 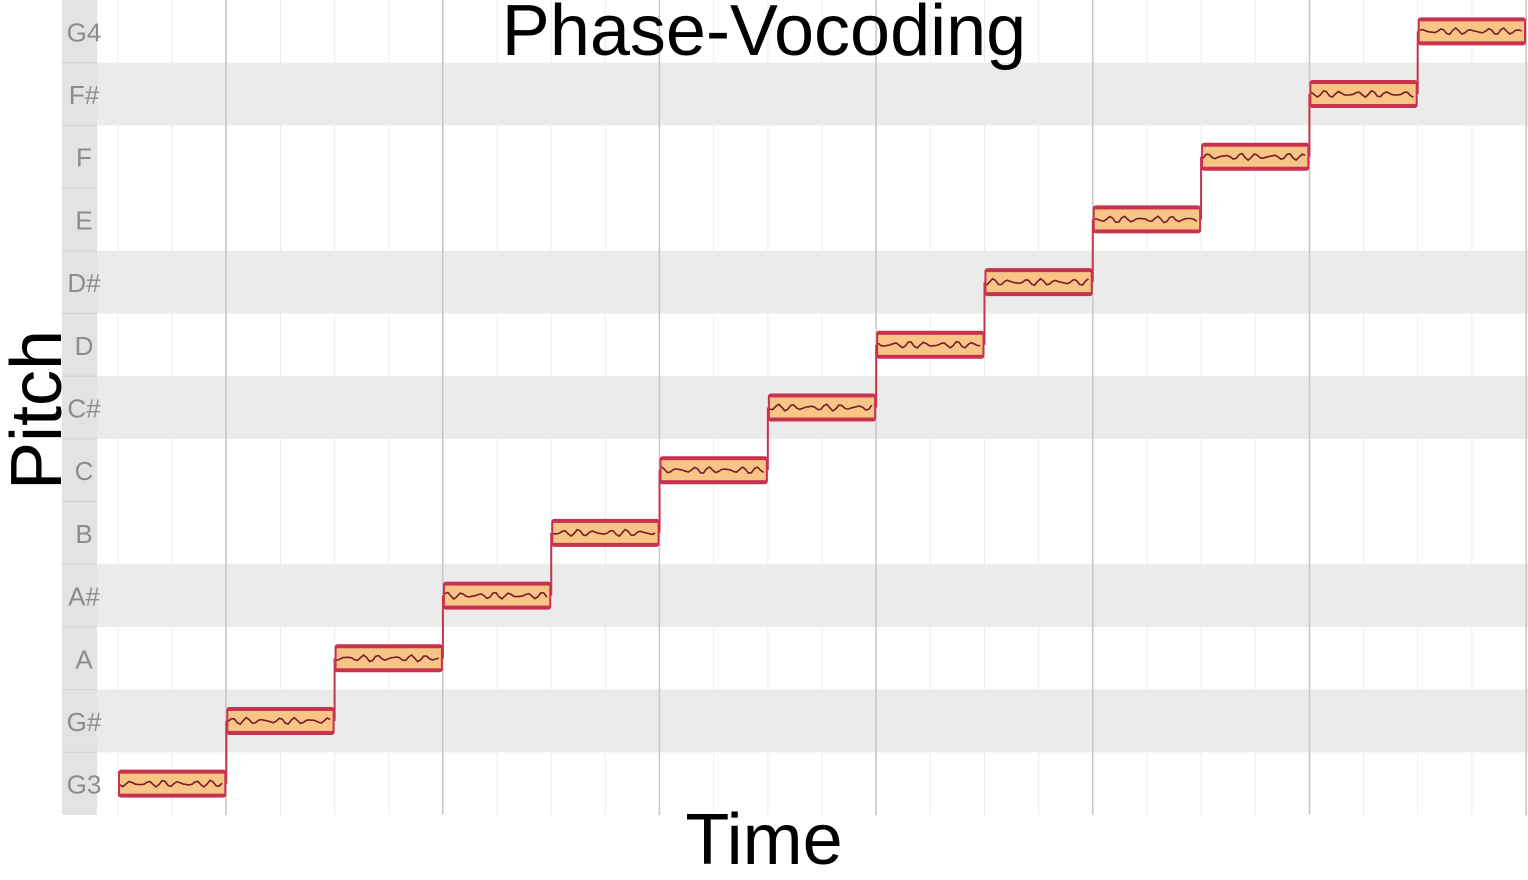 What do you see at coordinates (84, 597) in the screenshot?
I see `y-tick-label: A#` at bounding box center [84, 597].